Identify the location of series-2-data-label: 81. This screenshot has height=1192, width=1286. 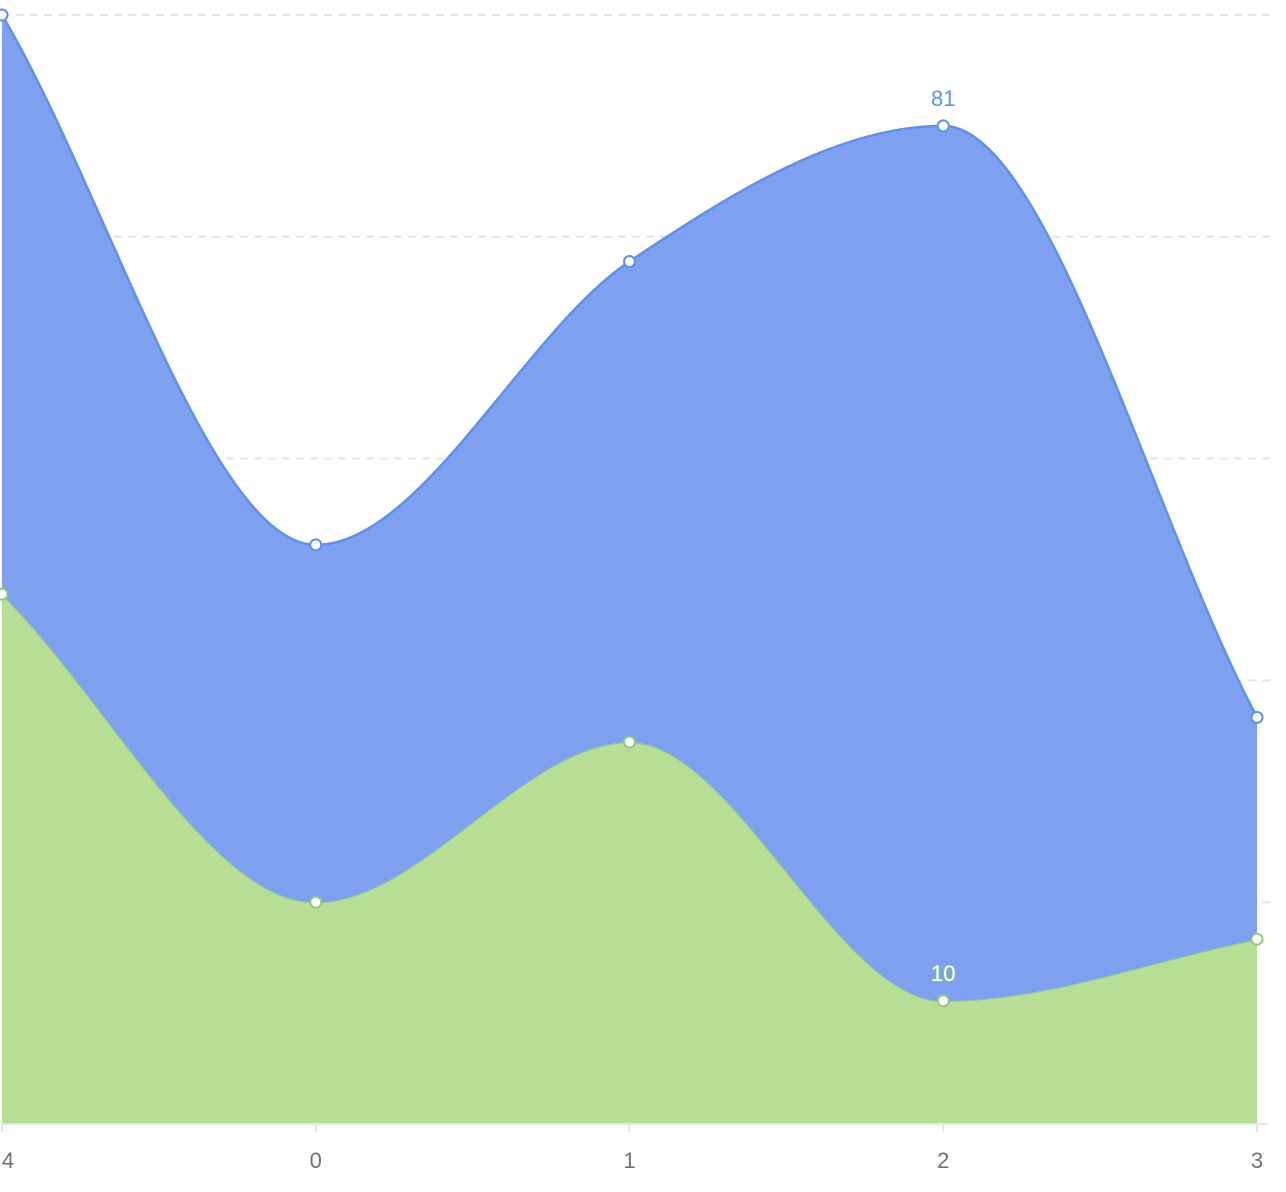
(943, 98).